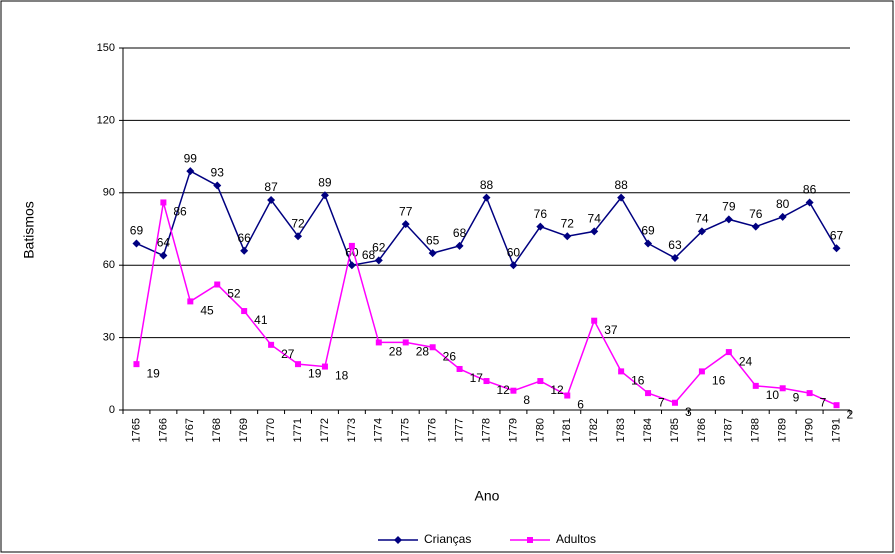 This screenshot has height=554, width=895. I want to click on y-tick-label: 0, so click(112, 410).